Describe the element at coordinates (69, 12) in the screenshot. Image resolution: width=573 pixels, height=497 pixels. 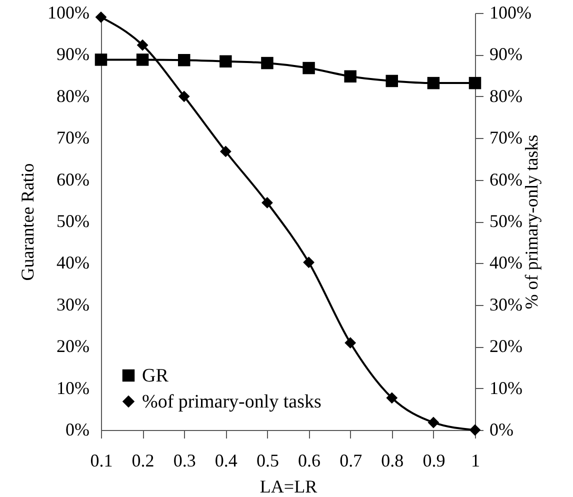
I see `y-tick-label: 100%` at that location.